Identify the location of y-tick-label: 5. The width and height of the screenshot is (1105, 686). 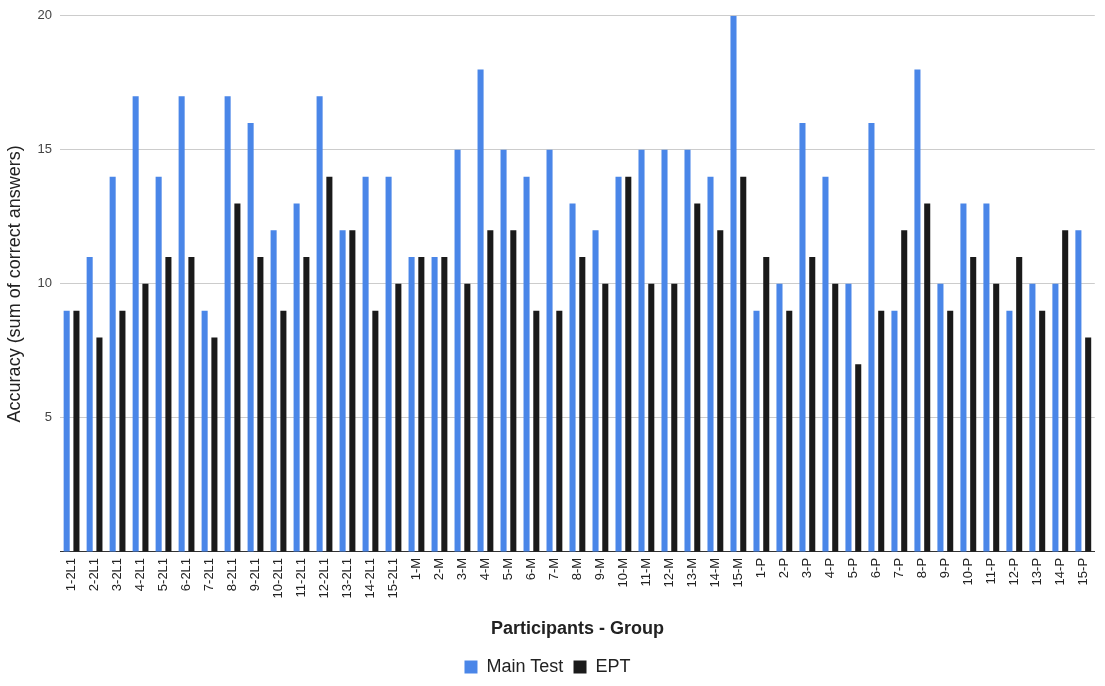
(48, 417).